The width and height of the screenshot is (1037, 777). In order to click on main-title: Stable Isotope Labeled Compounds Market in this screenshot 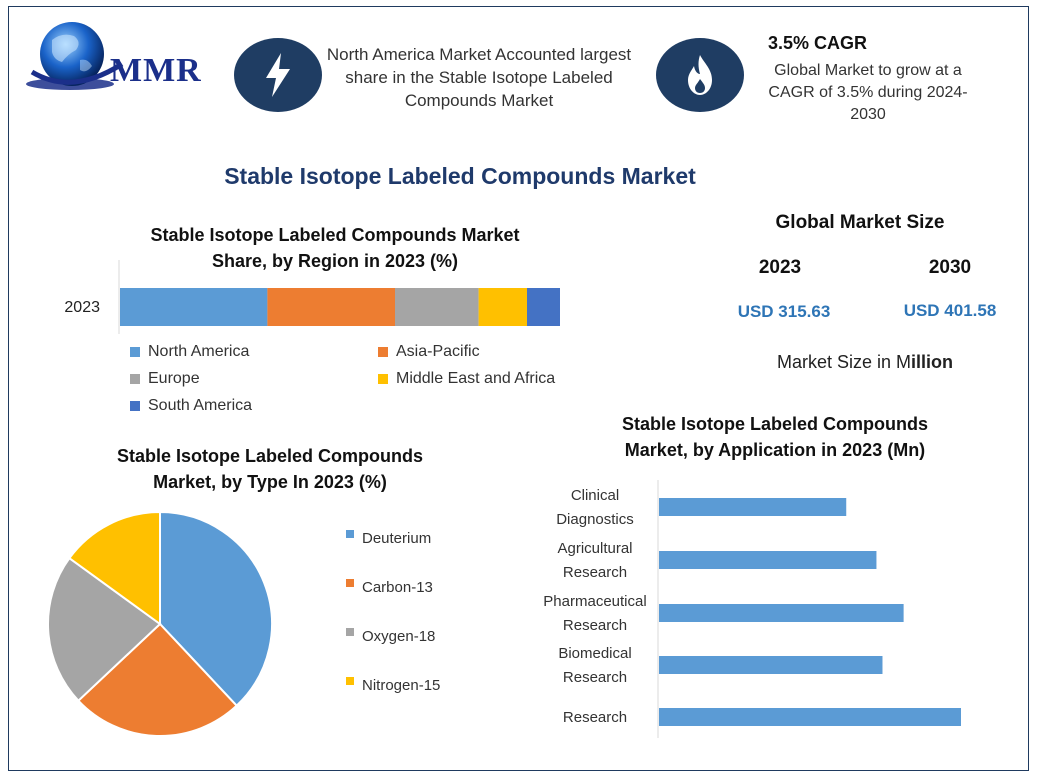, I will do `click(460, 176)`.